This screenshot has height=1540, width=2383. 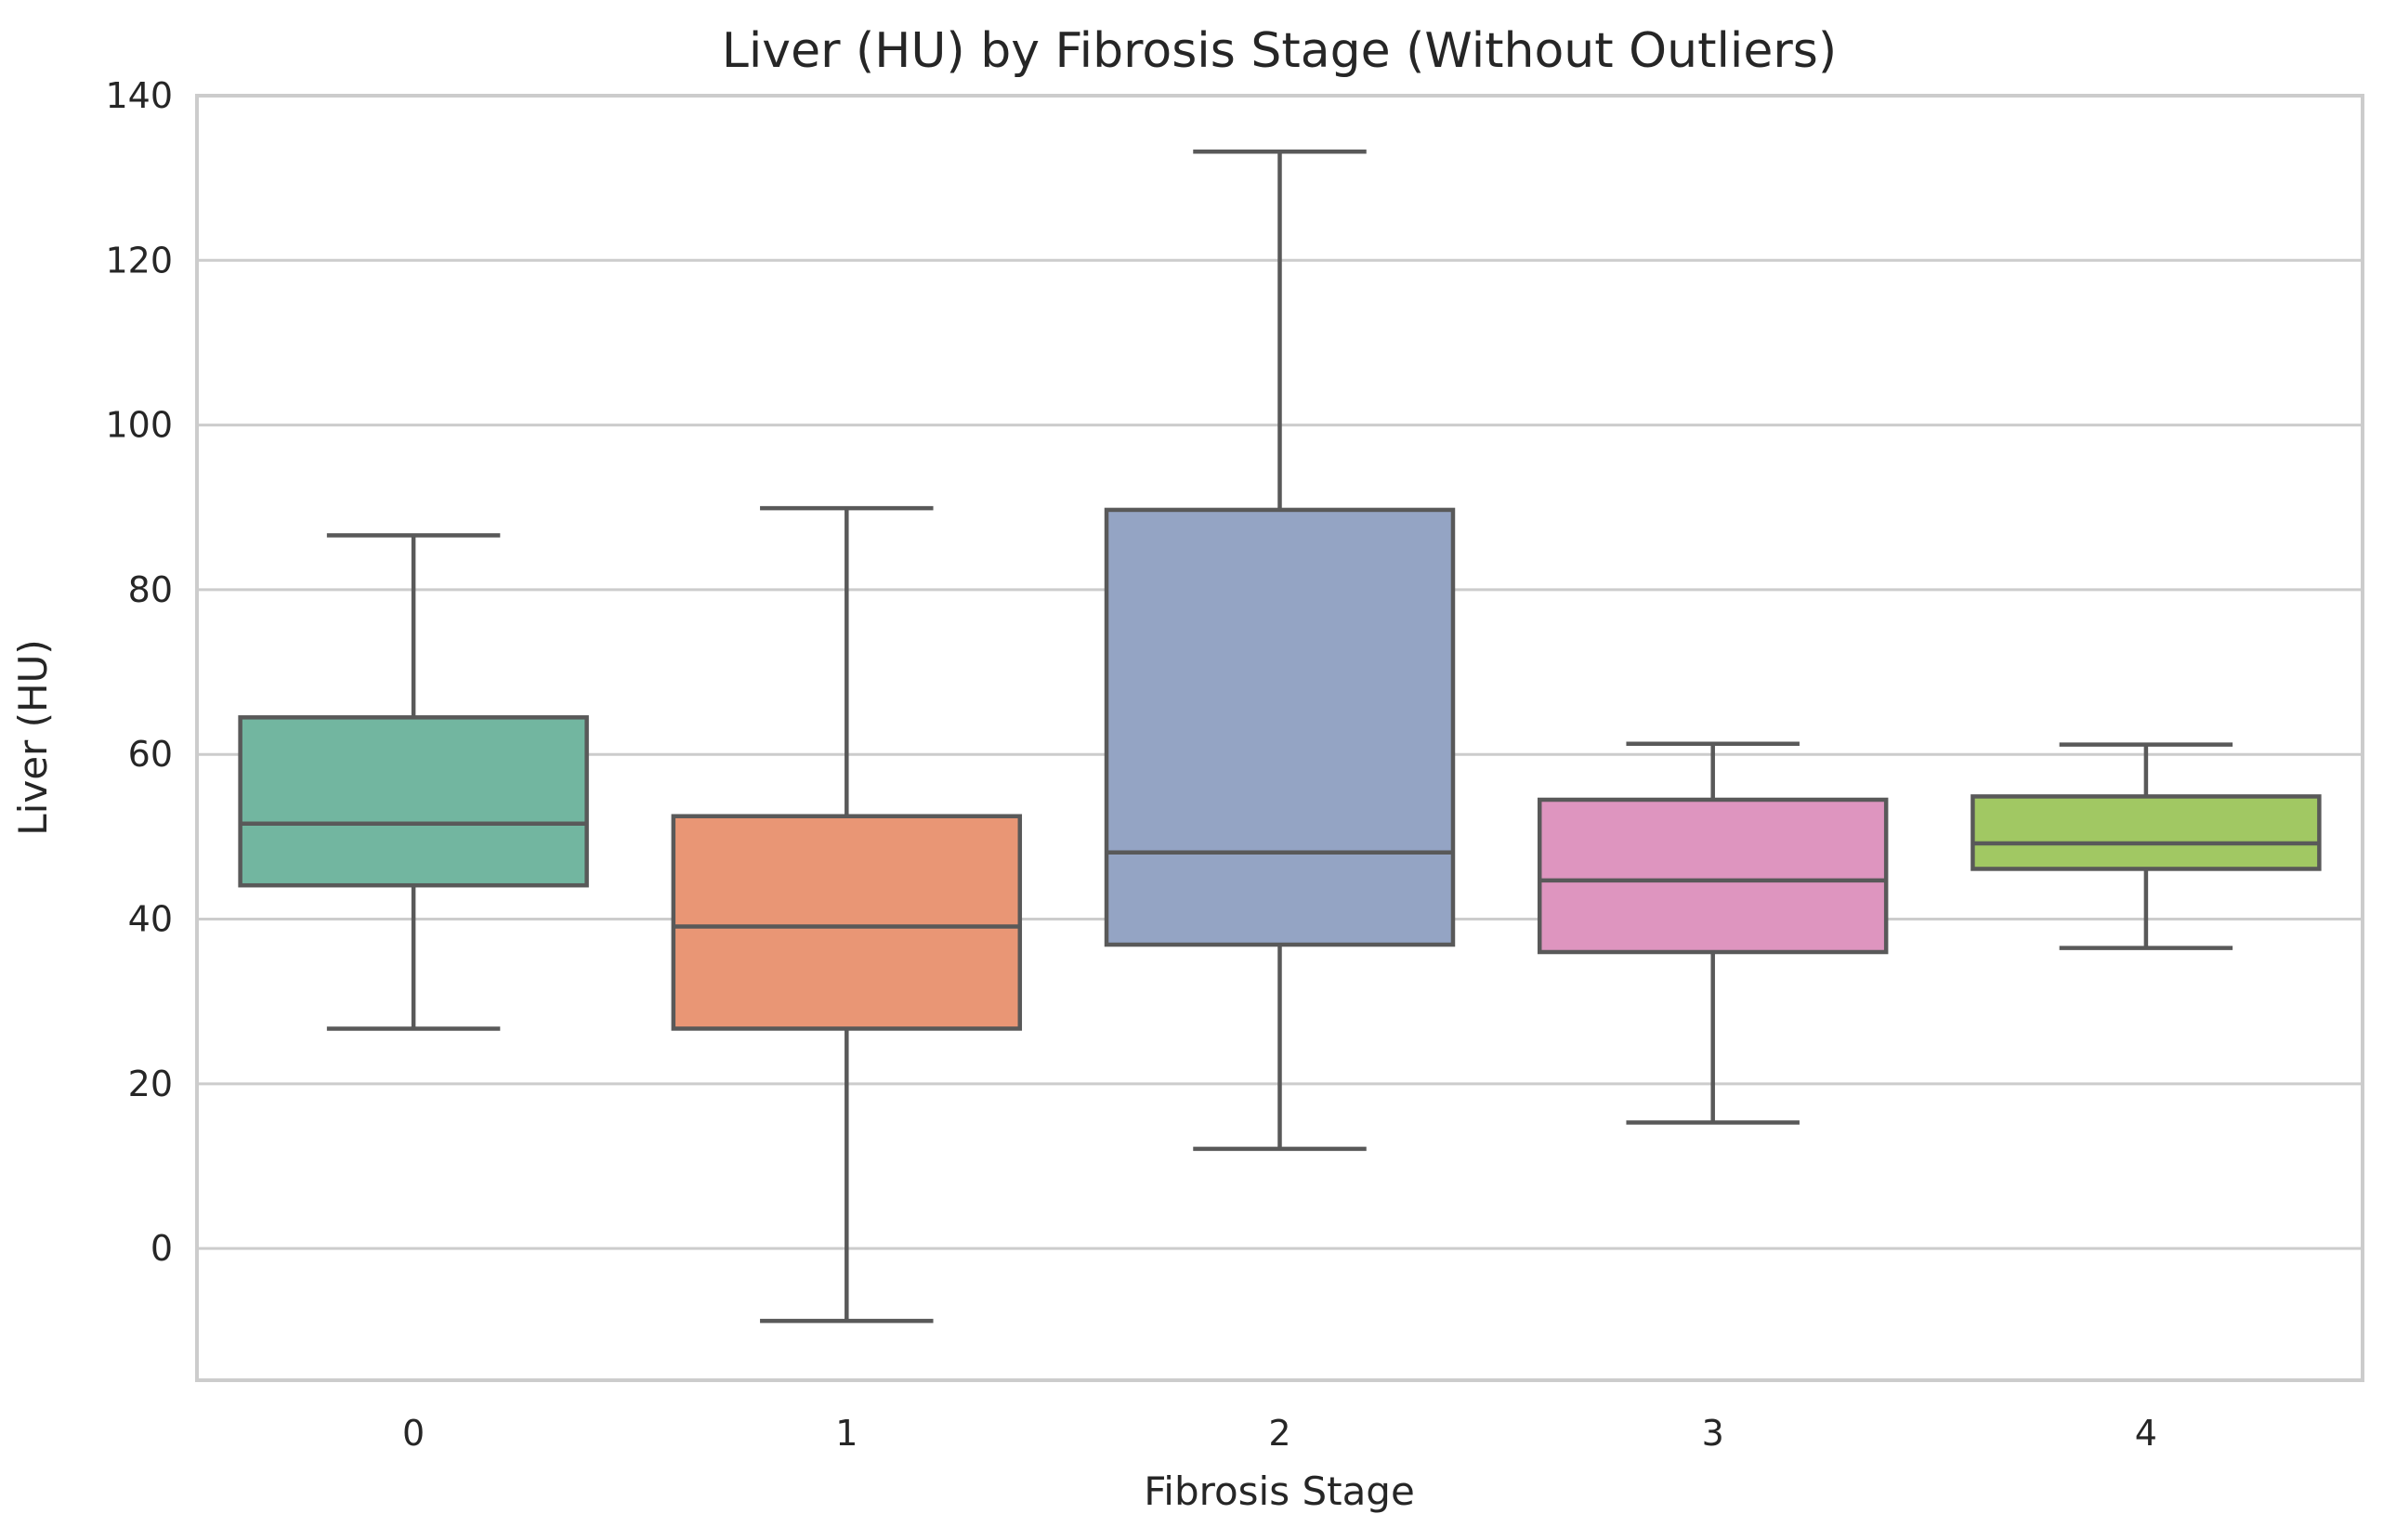 What do you see at coordinates (1279, 1491) in the screenshot?
I see `x-axis-label: Fibrosis Stage` at bounding box center [1279, 1491].